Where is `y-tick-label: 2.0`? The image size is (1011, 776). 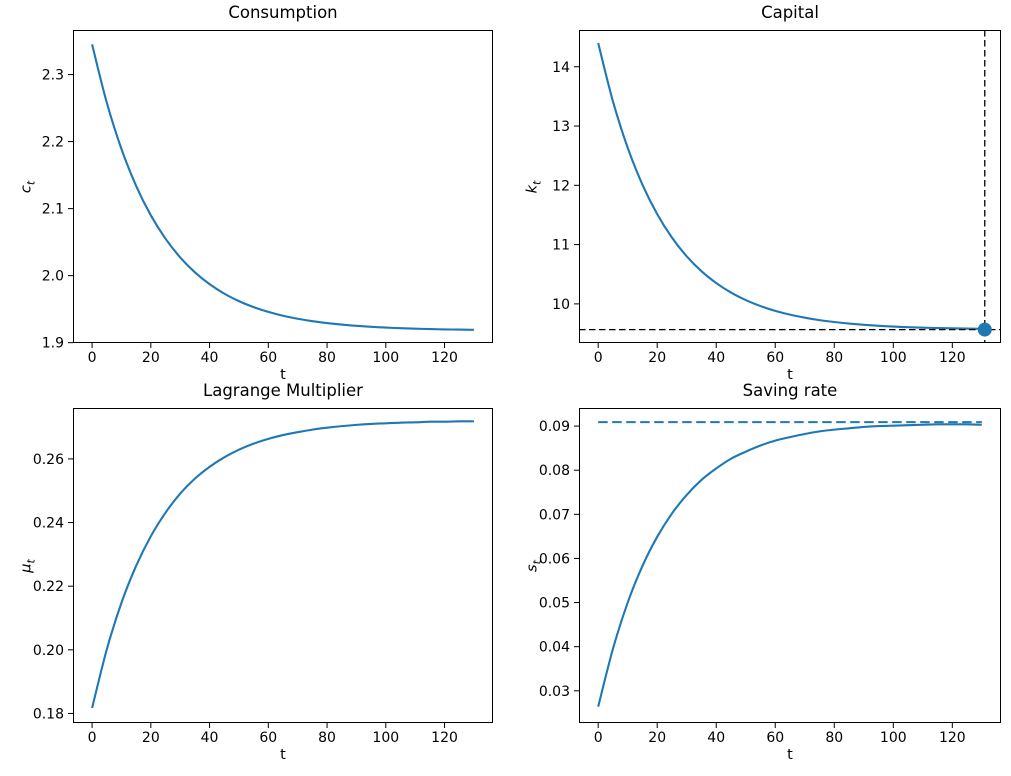 y-tick-label: 2.0 is located at coordinates (53, 277).